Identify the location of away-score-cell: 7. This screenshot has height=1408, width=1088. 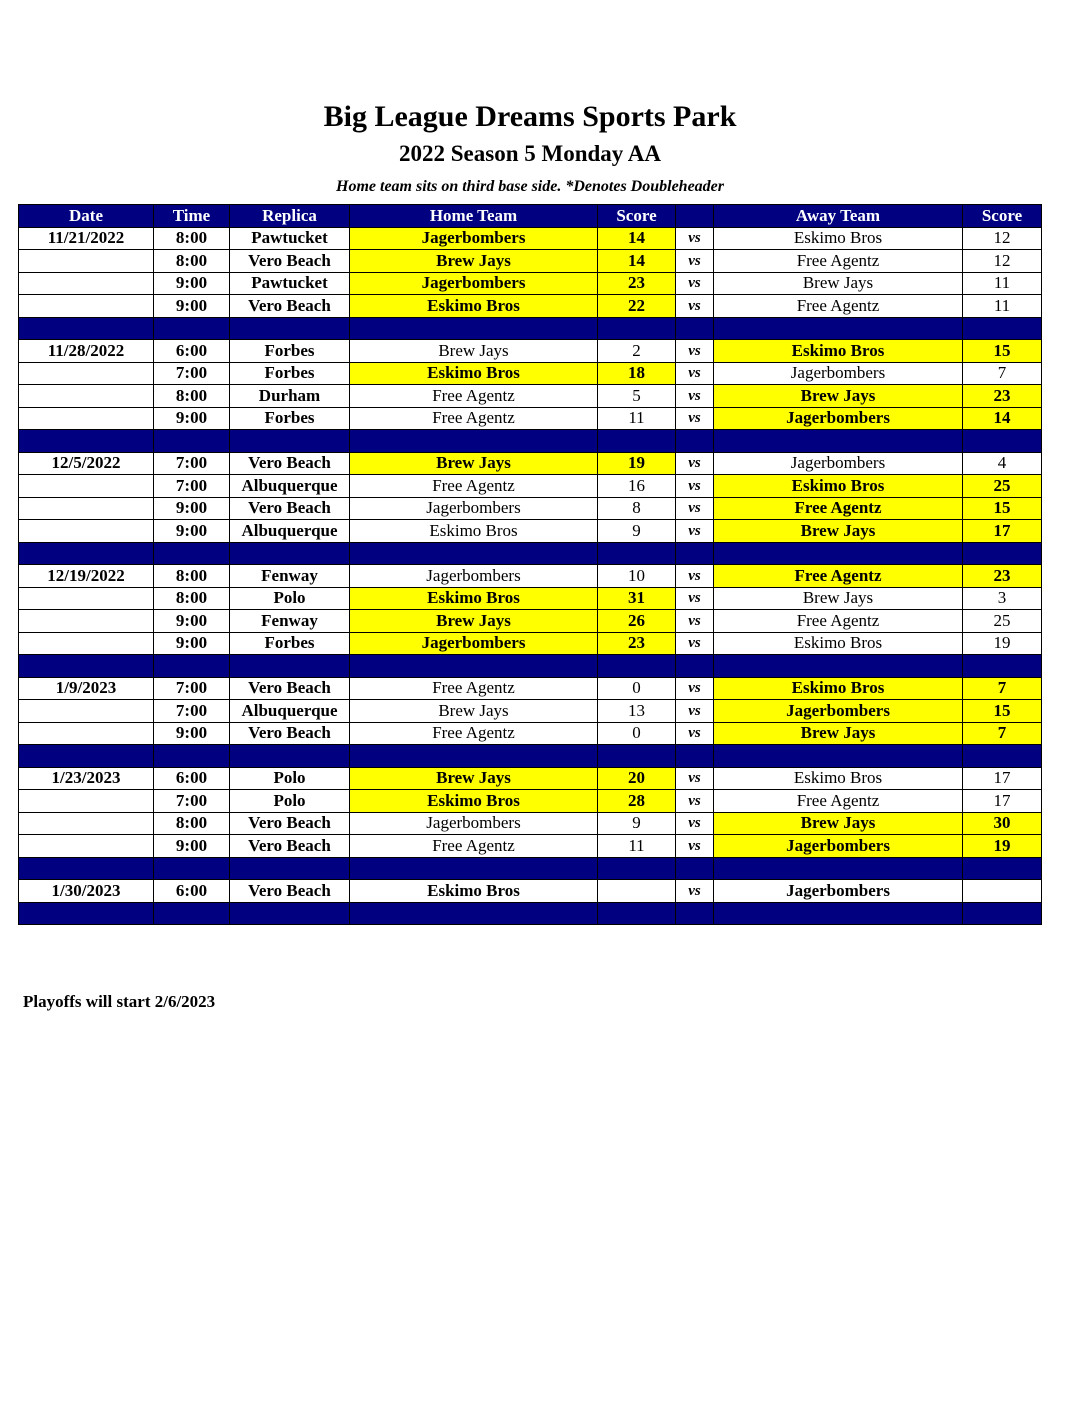
(1002, 733).